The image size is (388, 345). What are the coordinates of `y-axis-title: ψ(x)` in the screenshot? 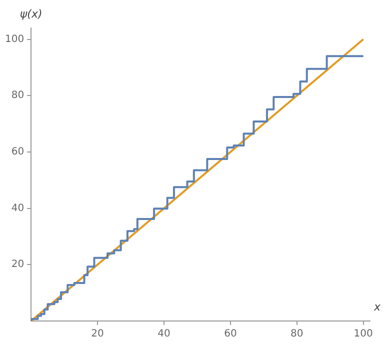 It's located at (31, 13).